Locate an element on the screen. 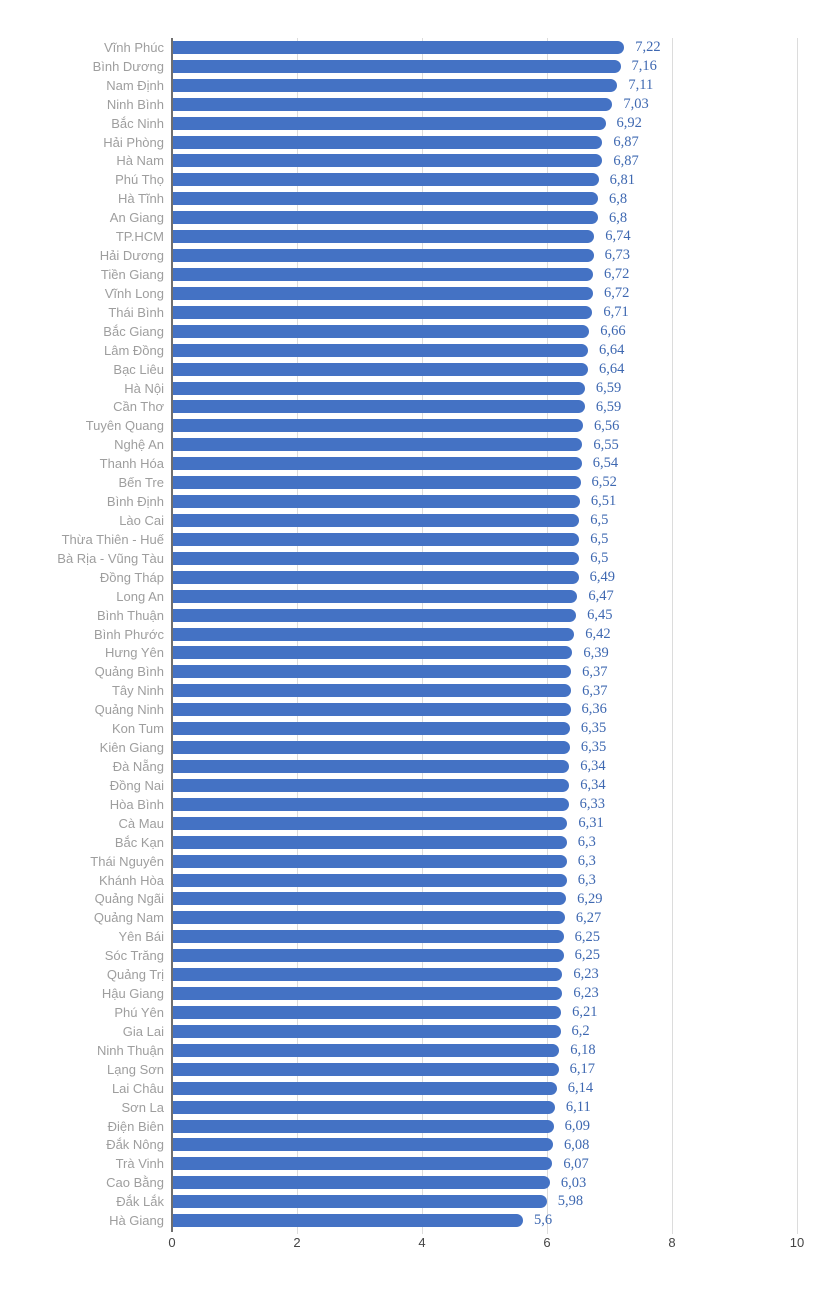 The height and width of the screenshot is (1295, 840). category-label: Hậu Giang is located at coordinates (132, 994).